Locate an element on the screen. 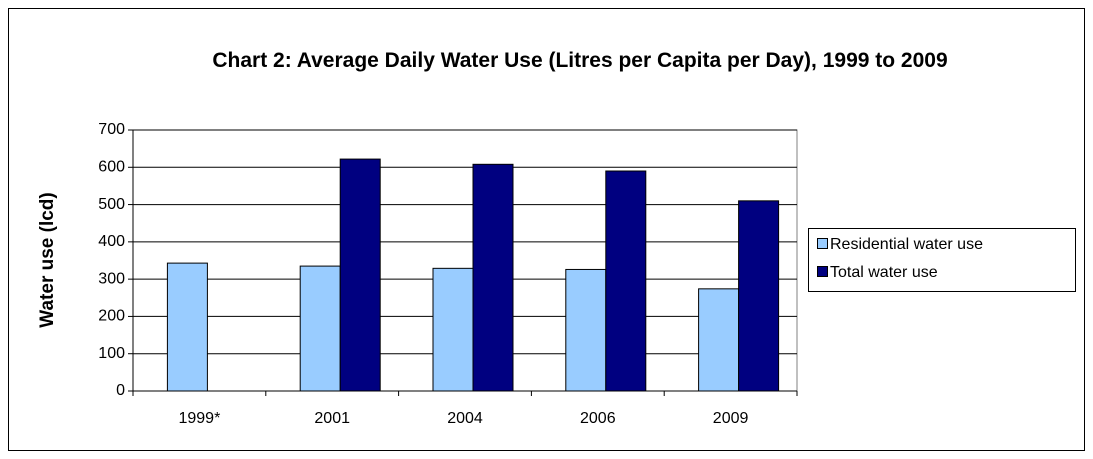 This screenshot has height=459, width=1093. y-tick-label: 600 is located at coordinates (111, 167).